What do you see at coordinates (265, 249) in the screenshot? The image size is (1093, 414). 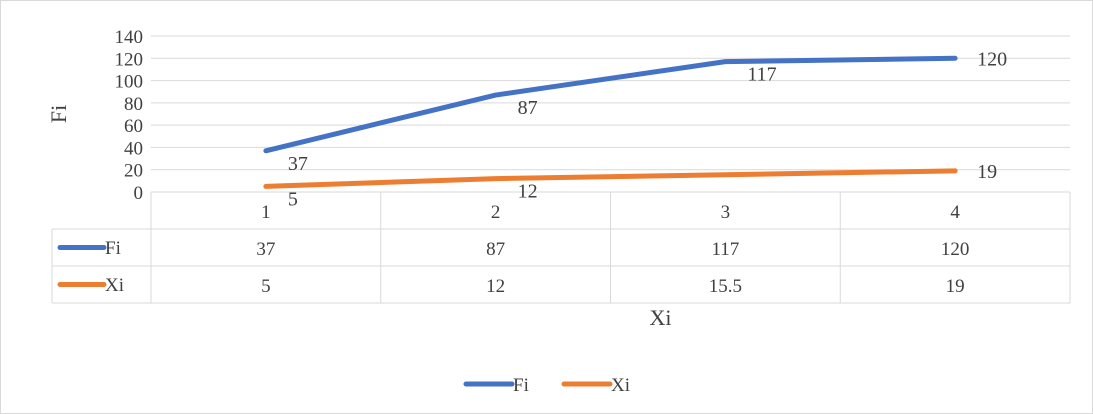 I see `table-cell: 37` at bounding box center [265, 249].